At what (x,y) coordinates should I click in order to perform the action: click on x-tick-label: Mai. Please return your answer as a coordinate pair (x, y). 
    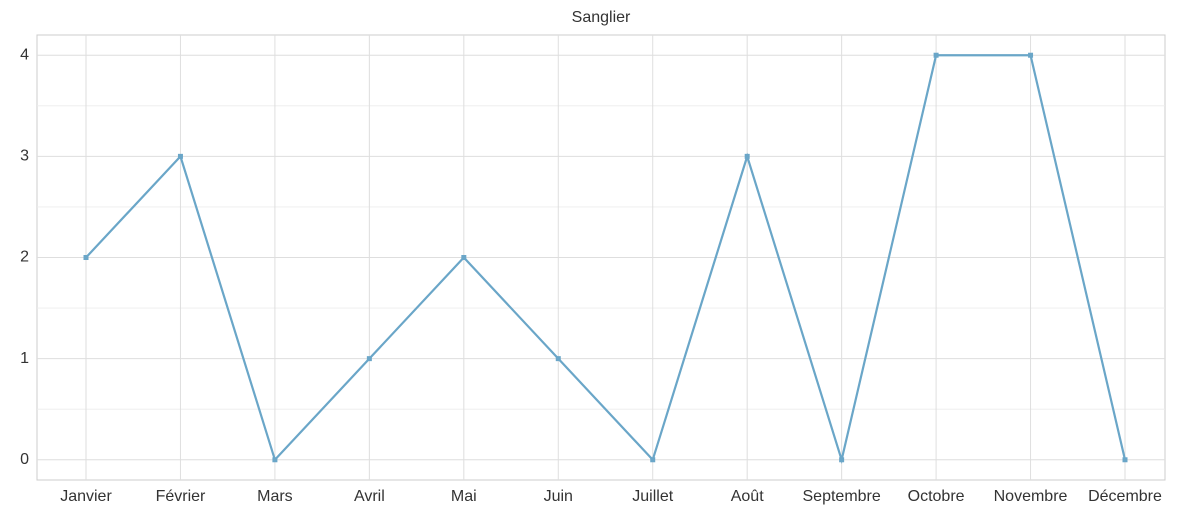
    Looking at the image, I should click on (464, 496).